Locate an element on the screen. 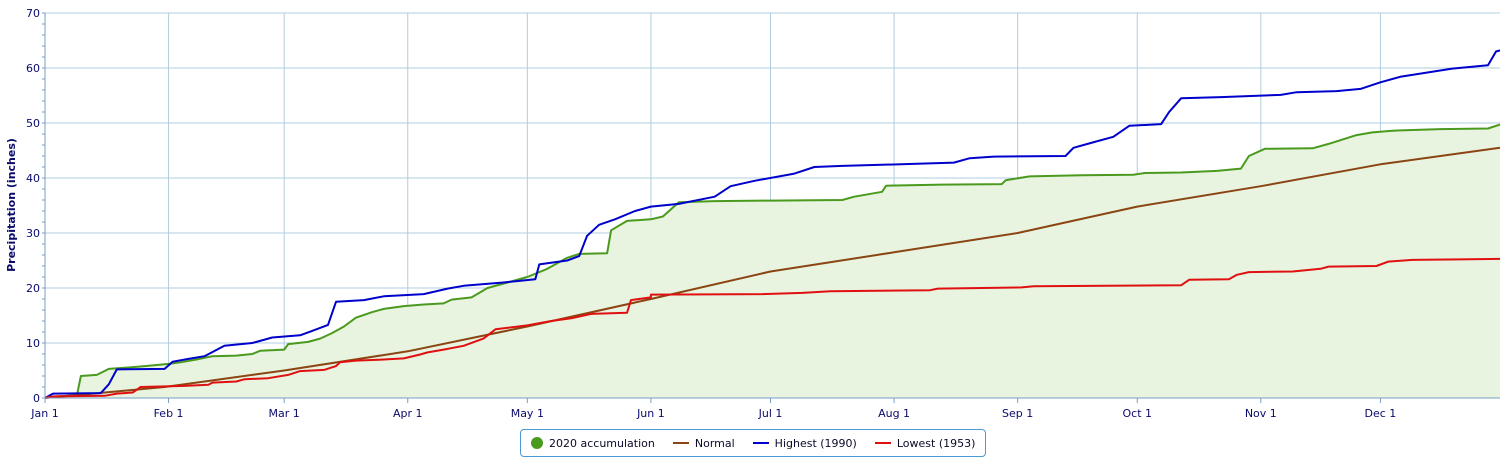 The height and width of the screenshot is (463, 1508). y-tick-label: 10 is located at coordinates (33, 343).